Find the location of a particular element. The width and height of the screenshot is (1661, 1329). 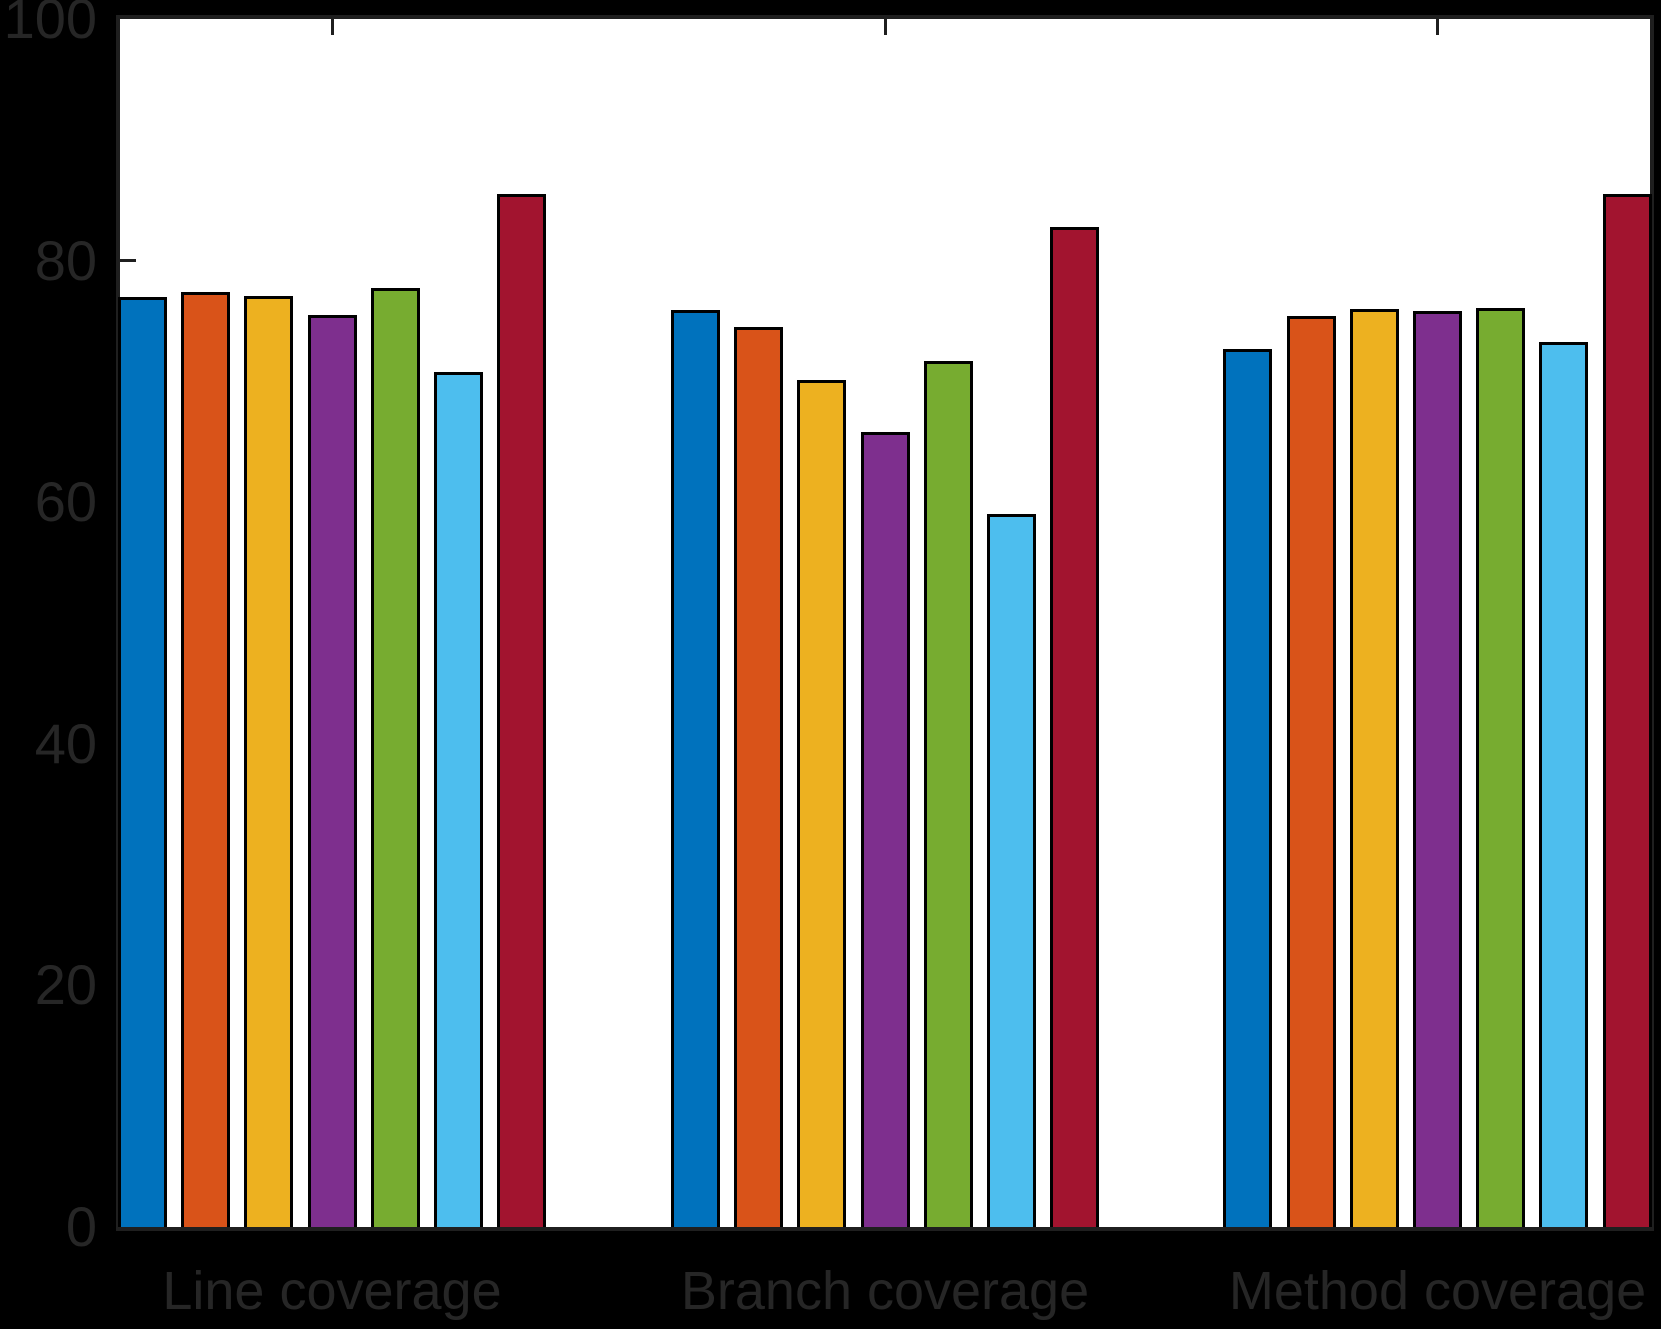

bar-blue-method-coverage is located at coordinates (1248, 788).